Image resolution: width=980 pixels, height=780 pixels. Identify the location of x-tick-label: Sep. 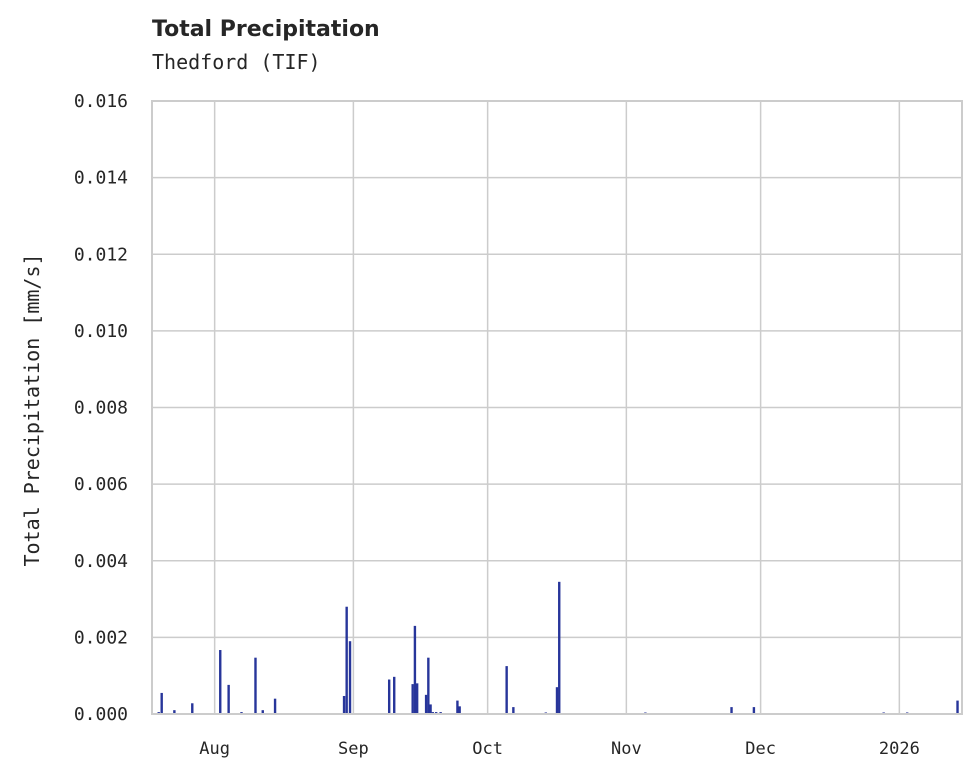
(353, 749).